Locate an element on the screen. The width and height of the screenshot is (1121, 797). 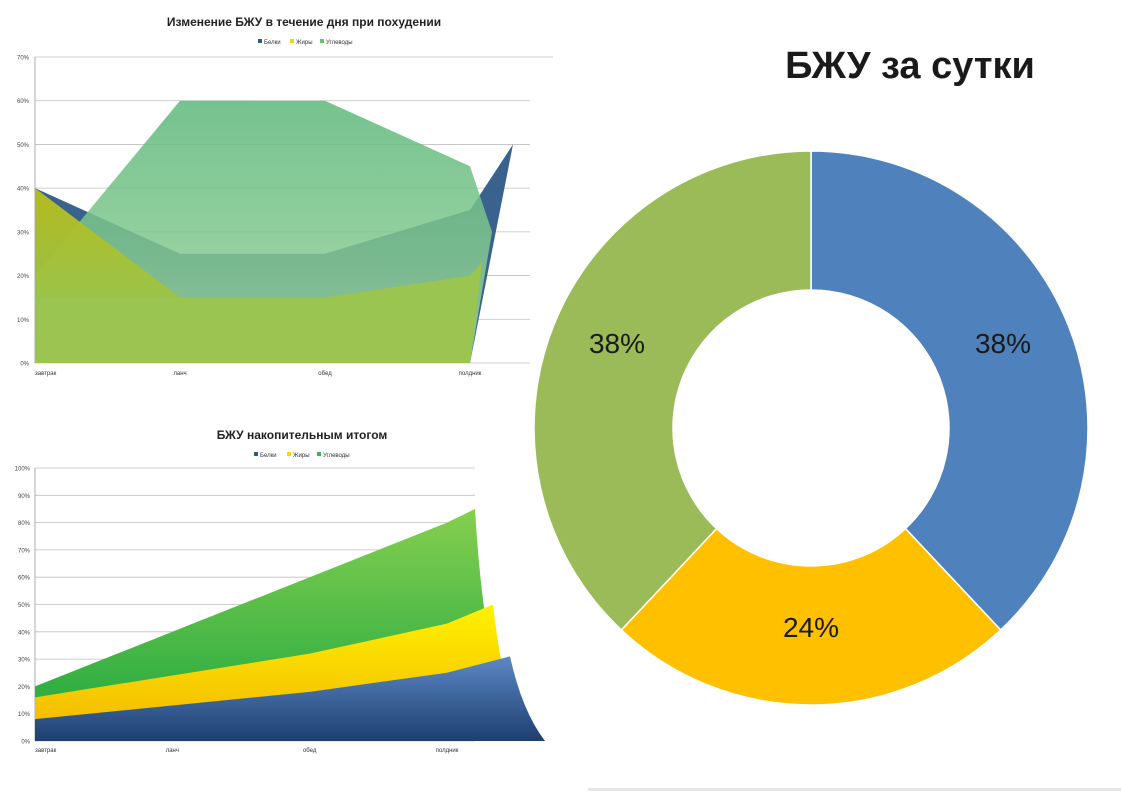
y-tick-label: 90% is located at coordinates (24, 497).